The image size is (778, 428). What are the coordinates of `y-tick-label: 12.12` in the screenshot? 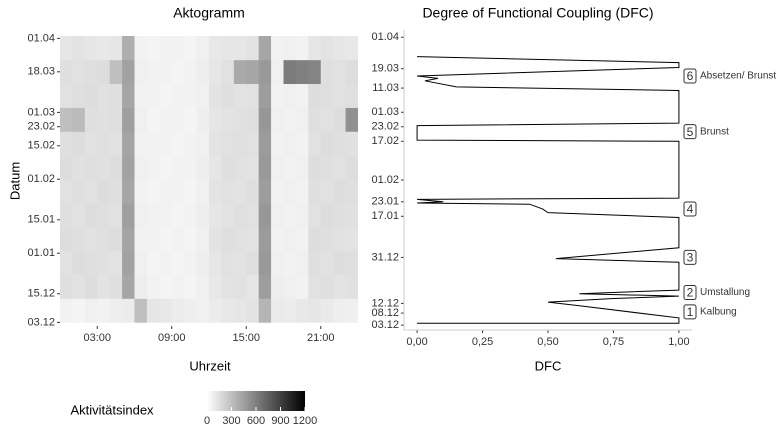 It's located at (385, 303).